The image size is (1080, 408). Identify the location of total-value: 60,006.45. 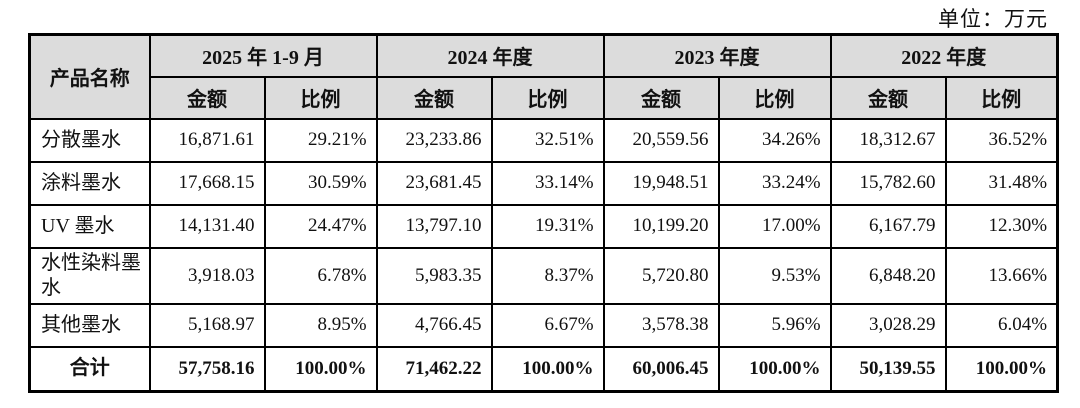
(661, 369).